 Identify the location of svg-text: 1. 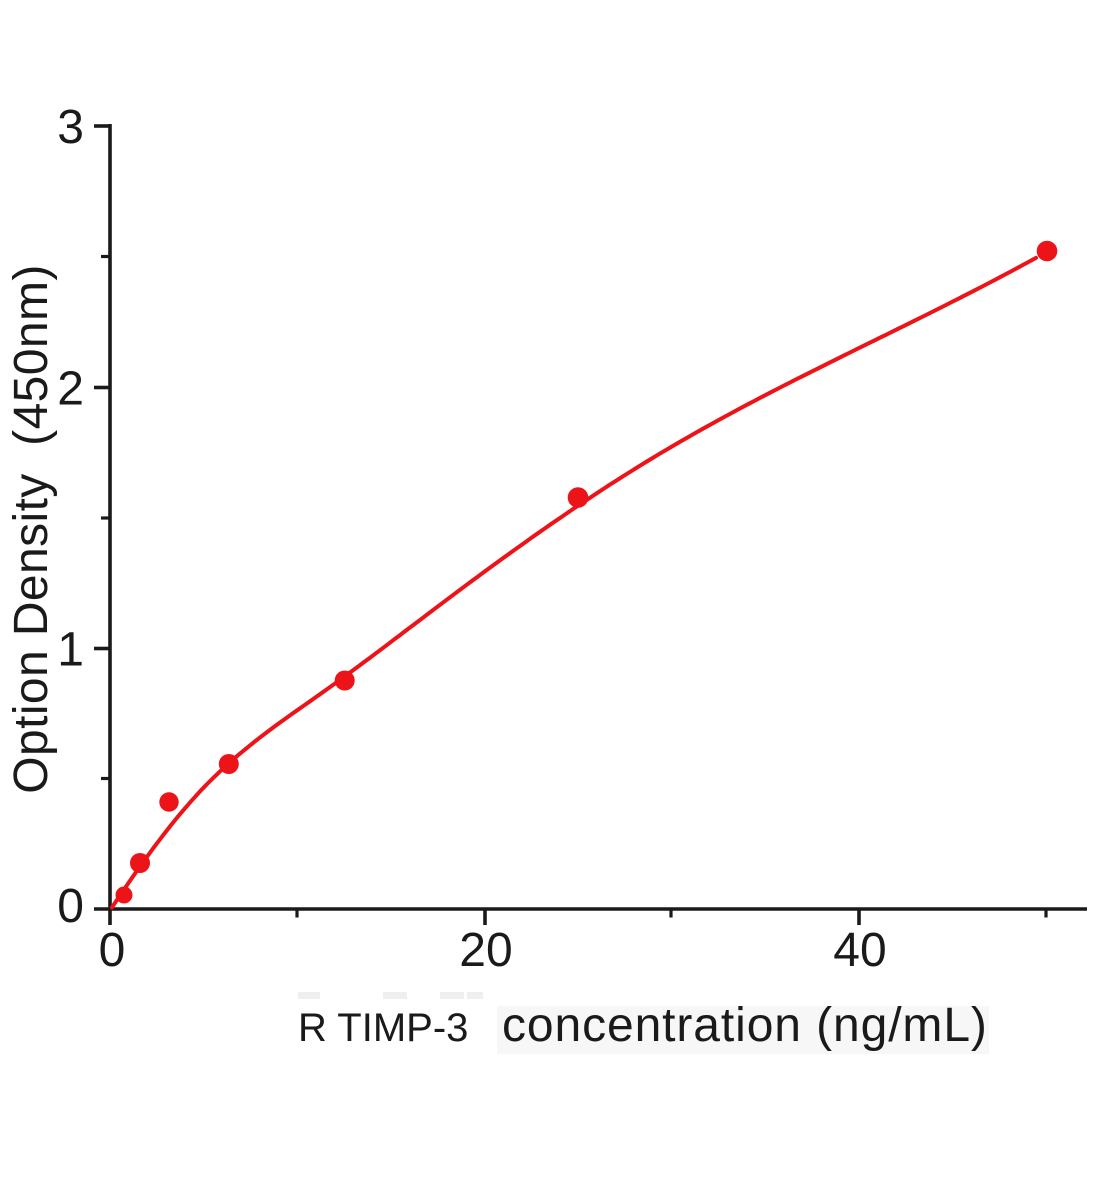
(70, 650).